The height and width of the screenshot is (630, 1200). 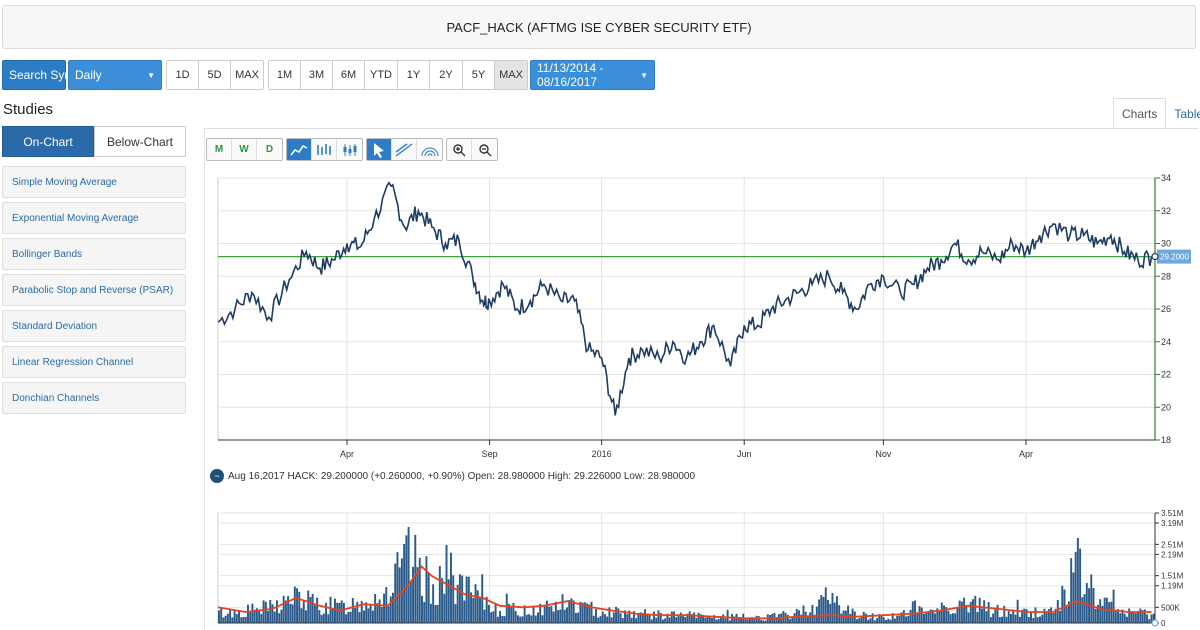 I want to click on page-title: PACF_HACK (AFTMG ISE CYBER SECURITY ETF), so click(x=599, y=27).